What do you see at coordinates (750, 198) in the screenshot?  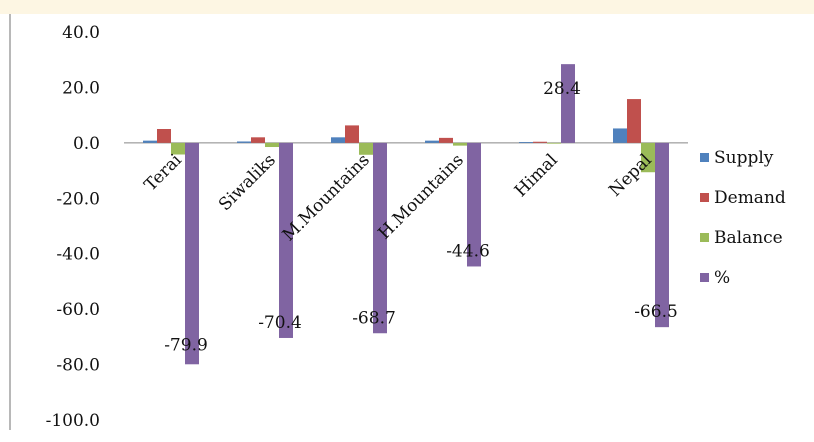 I see `legend-label: Demand` at bounding box center [750, 198].